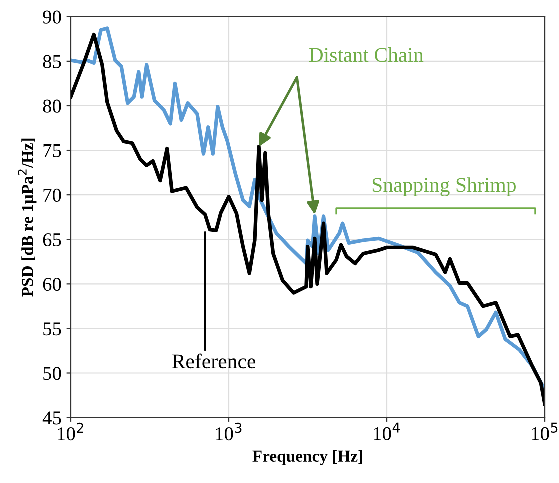  Describe the element at coordinates (366, 55) in the screenshot. I see `annotation: Distant Chain` at that location.